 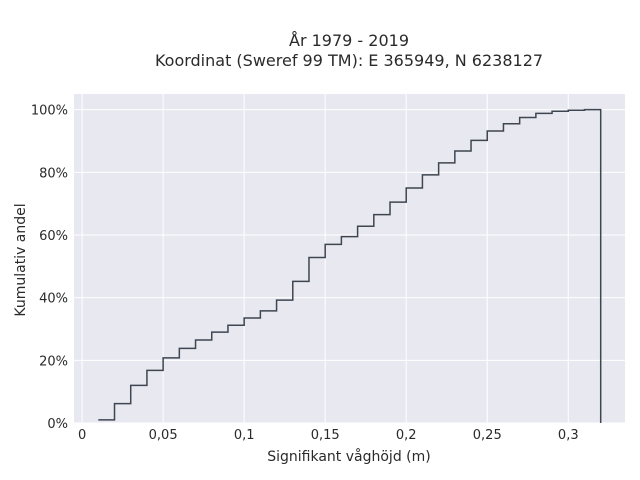 I want to click on y-axis-label: Kumulativ andel, so click(x=21, y=259).